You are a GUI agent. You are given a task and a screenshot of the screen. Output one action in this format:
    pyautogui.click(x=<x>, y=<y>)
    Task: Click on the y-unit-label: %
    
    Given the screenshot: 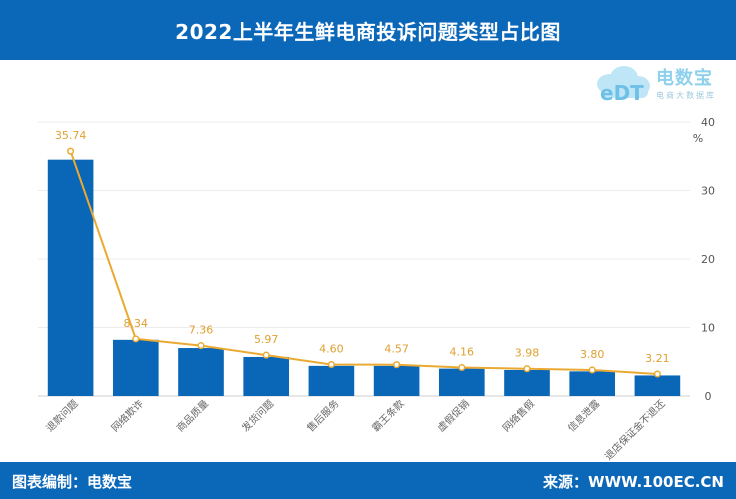 What is the action you would take?
    pyautogui.click(x=698, y=138)
    